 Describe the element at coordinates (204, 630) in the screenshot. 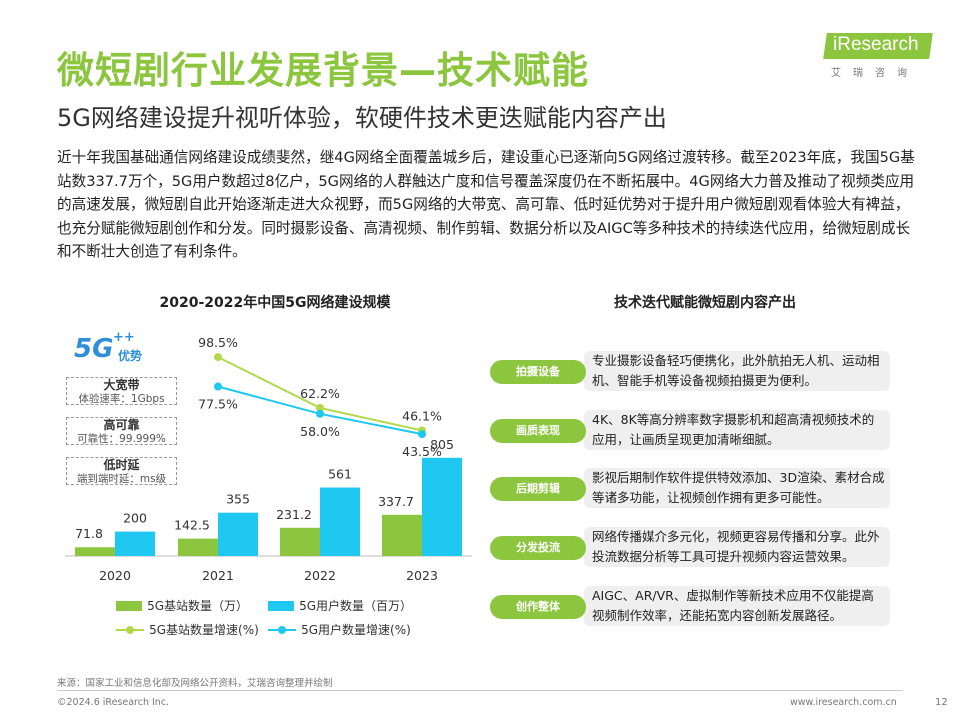

I see `legend-label: 5G基站数量增速(%)` at that location.